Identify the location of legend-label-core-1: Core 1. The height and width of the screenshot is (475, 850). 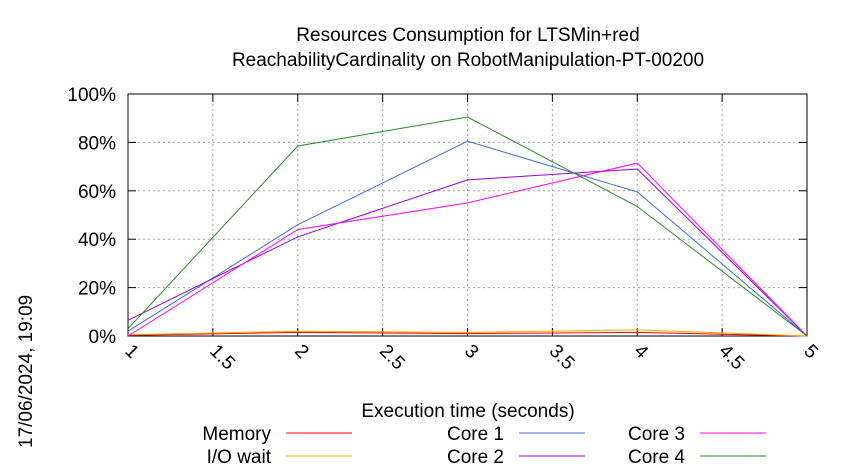
(475, 434).